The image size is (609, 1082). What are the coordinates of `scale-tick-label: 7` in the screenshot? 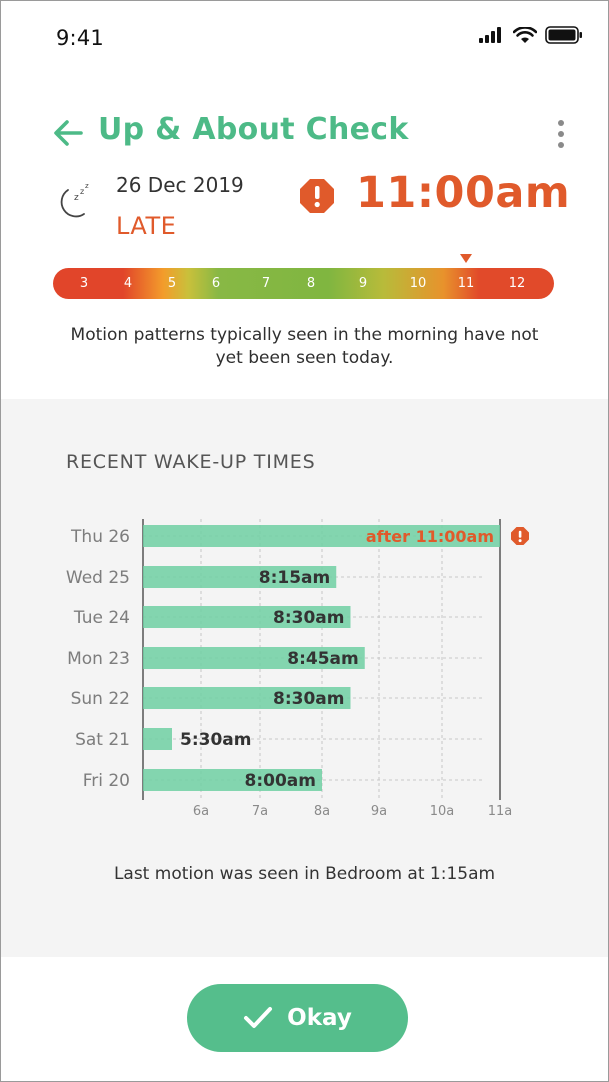 It's located at (266, 283).